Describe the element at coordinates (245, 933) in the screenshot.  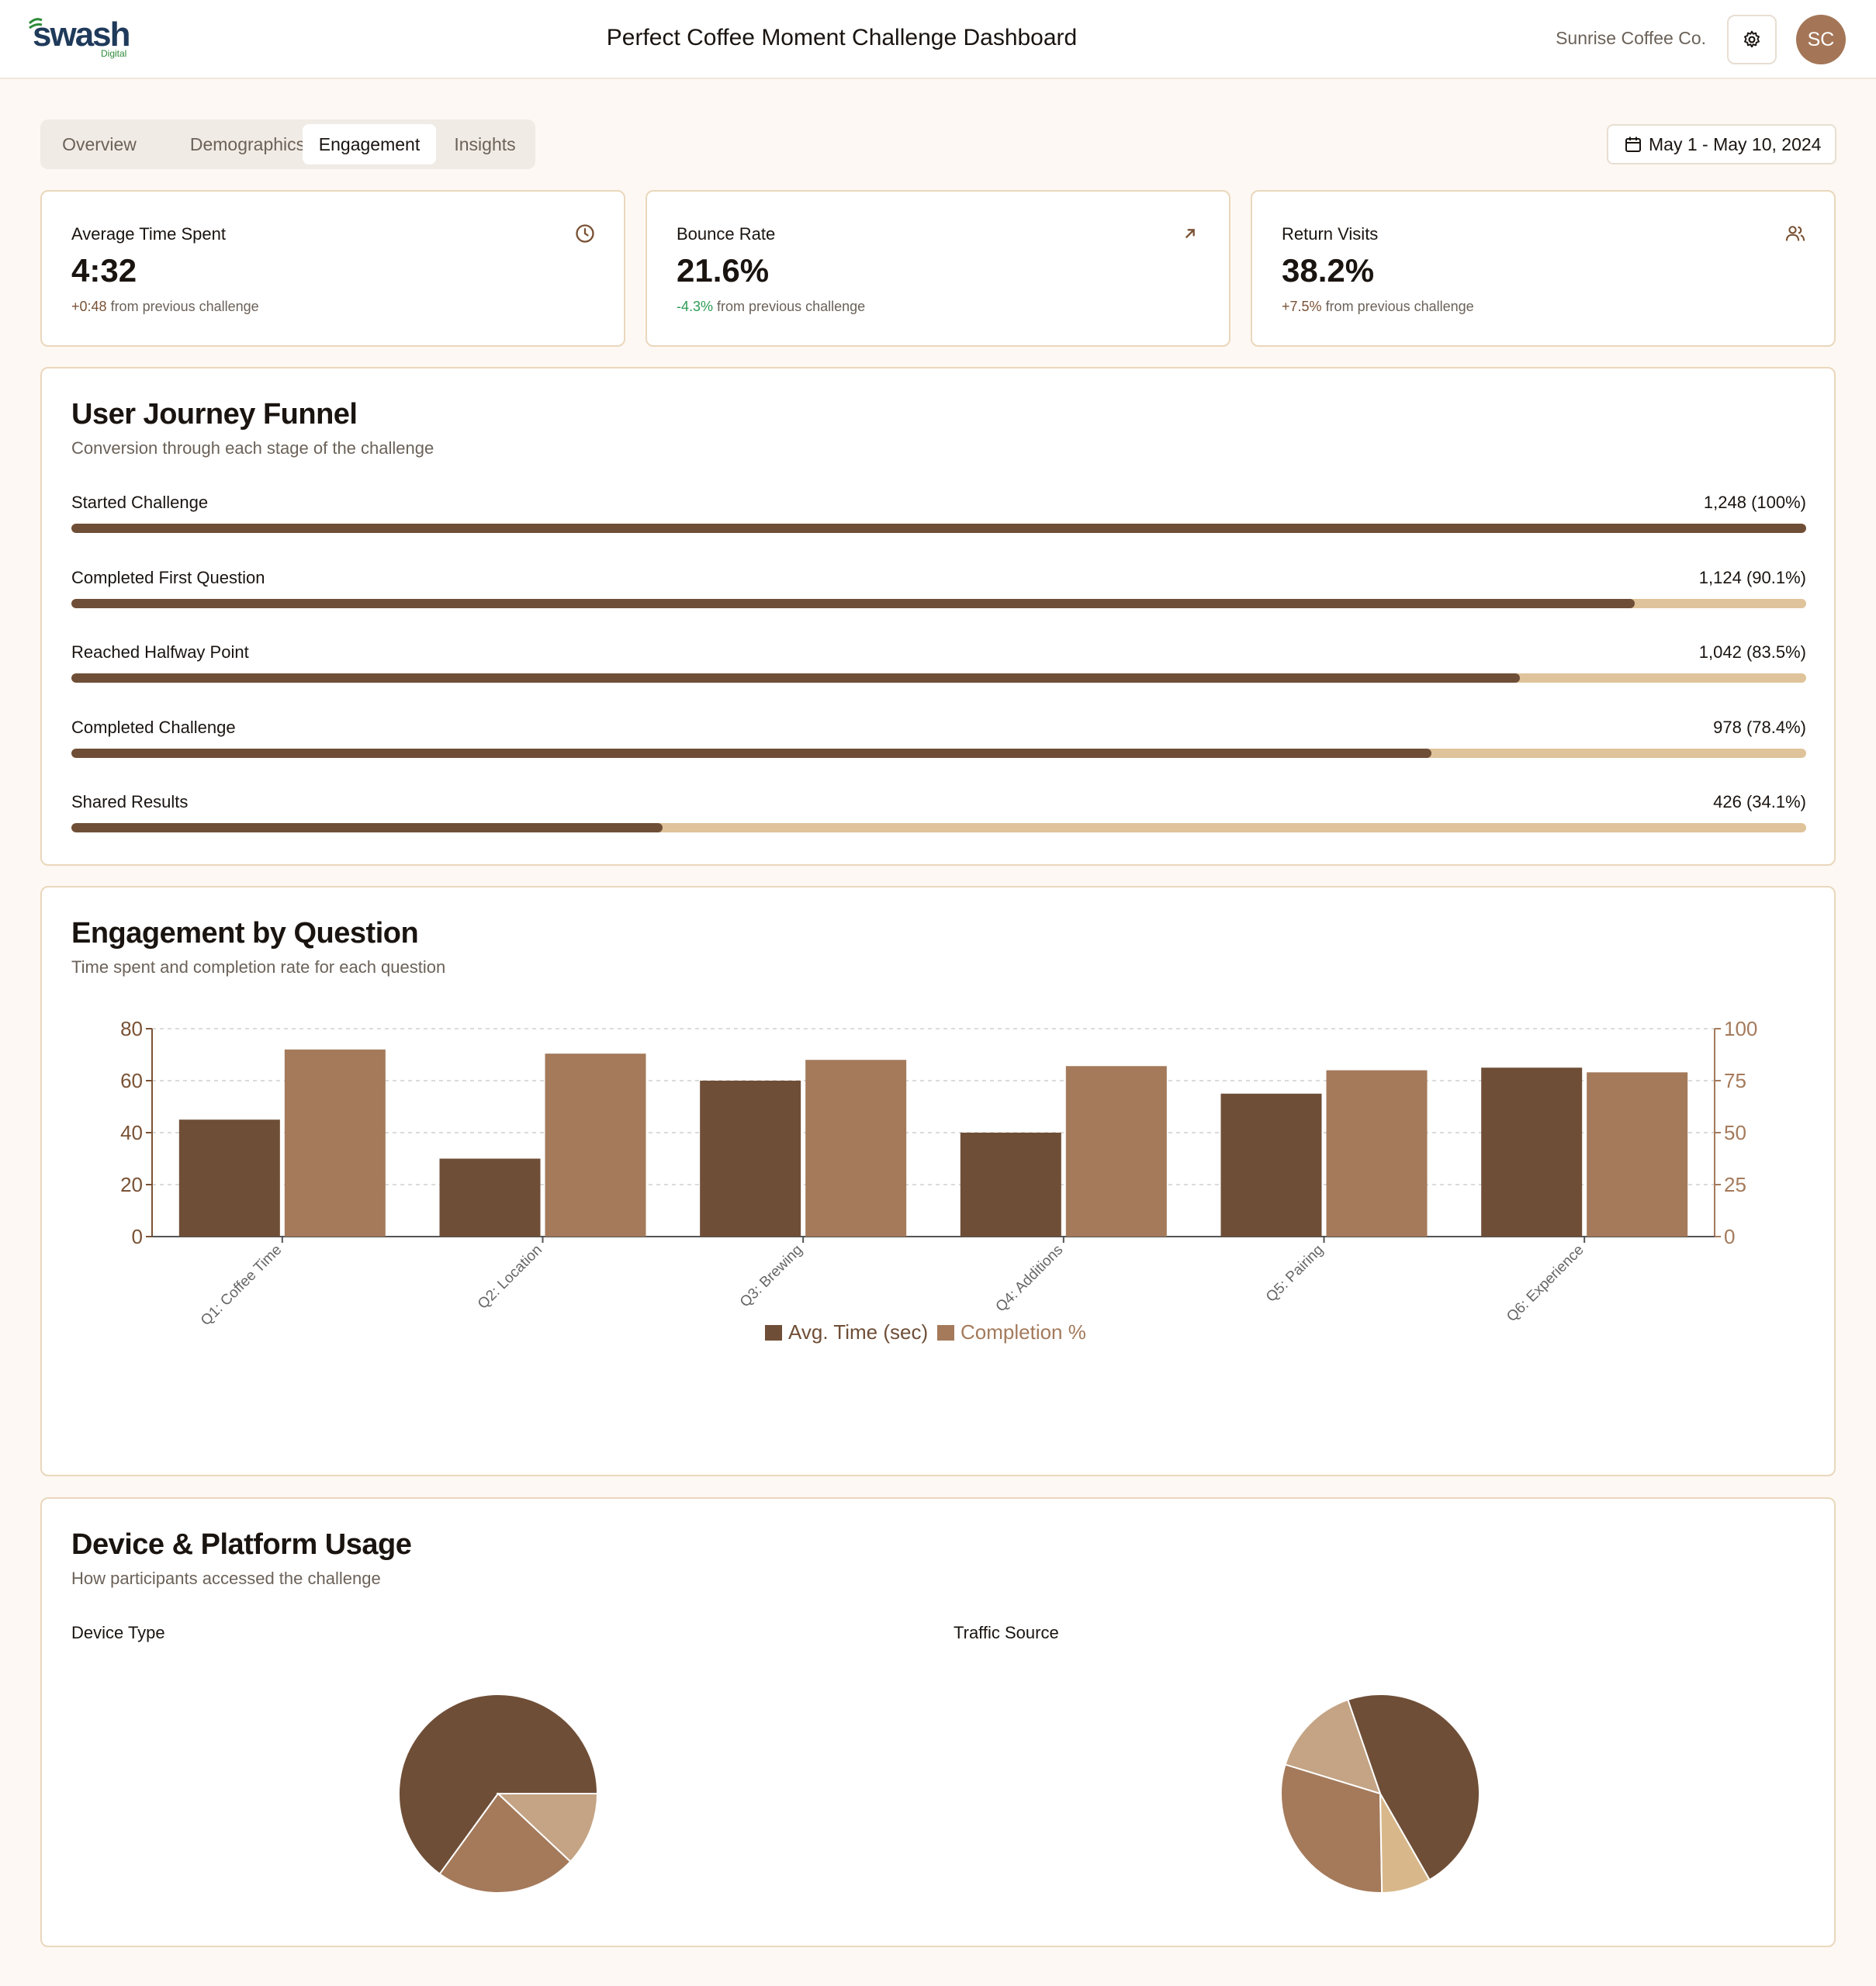
I see `section-title: Engagement by Question` at that location.